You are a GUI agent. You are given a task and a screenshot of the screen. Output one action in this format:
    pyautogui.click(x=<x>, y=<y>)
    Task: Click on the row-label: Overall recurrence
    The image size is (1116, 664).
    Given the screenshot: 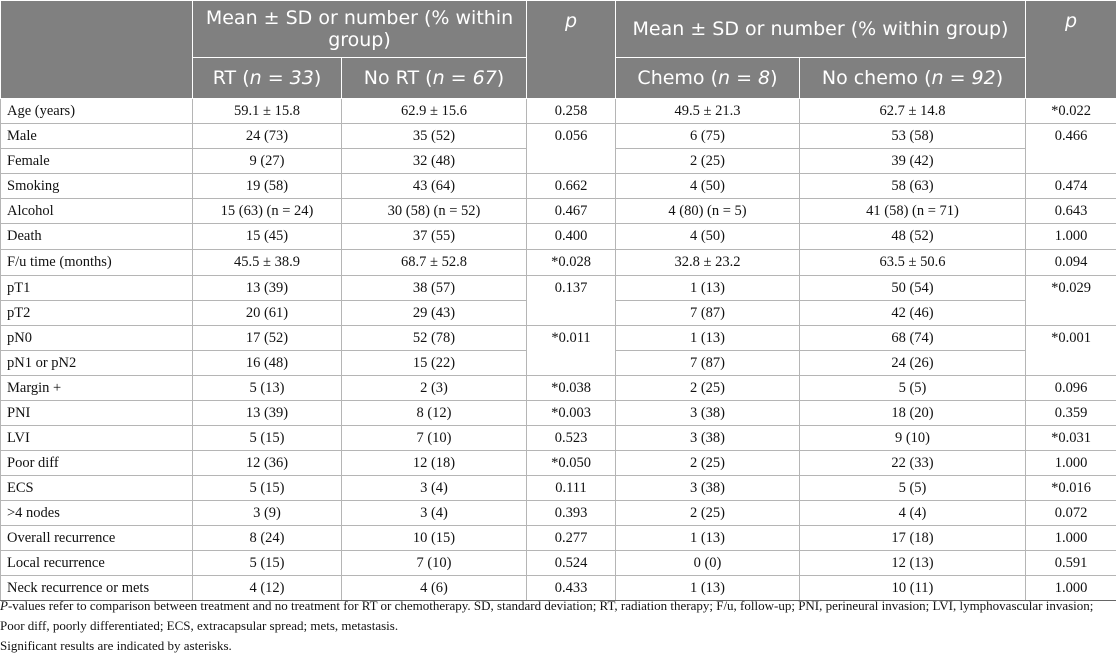 What is the action you would take?
    pyautogui.click(x=96, y=538)
    